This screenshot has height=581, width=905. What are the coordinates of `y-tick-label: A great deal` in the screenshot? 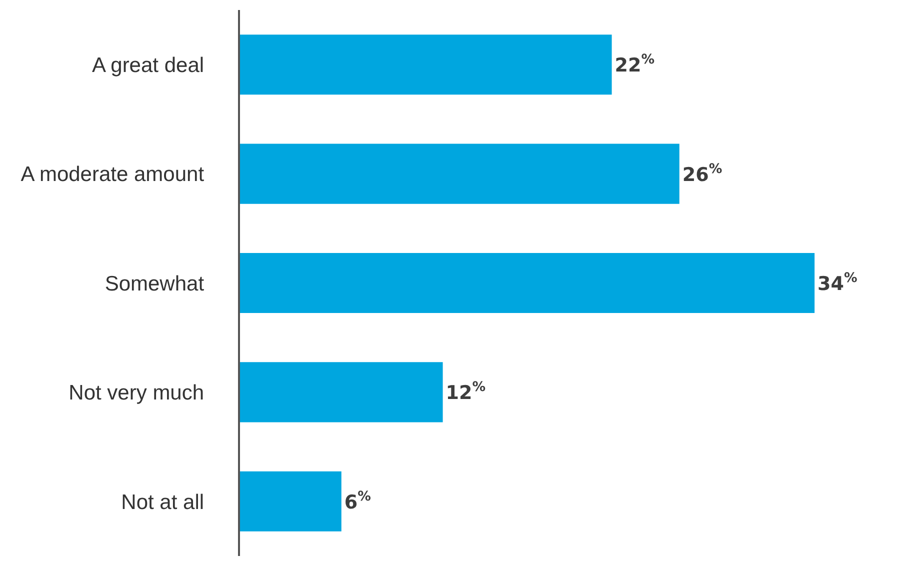 It's located at (148, 65).